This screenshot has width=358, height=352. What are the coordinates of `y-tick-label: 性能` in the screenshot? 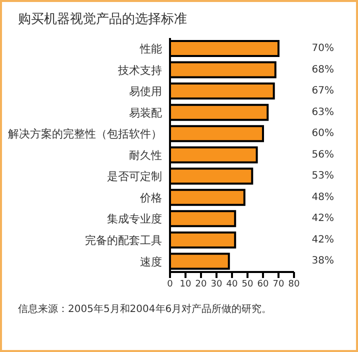 It's located at (150, 49).